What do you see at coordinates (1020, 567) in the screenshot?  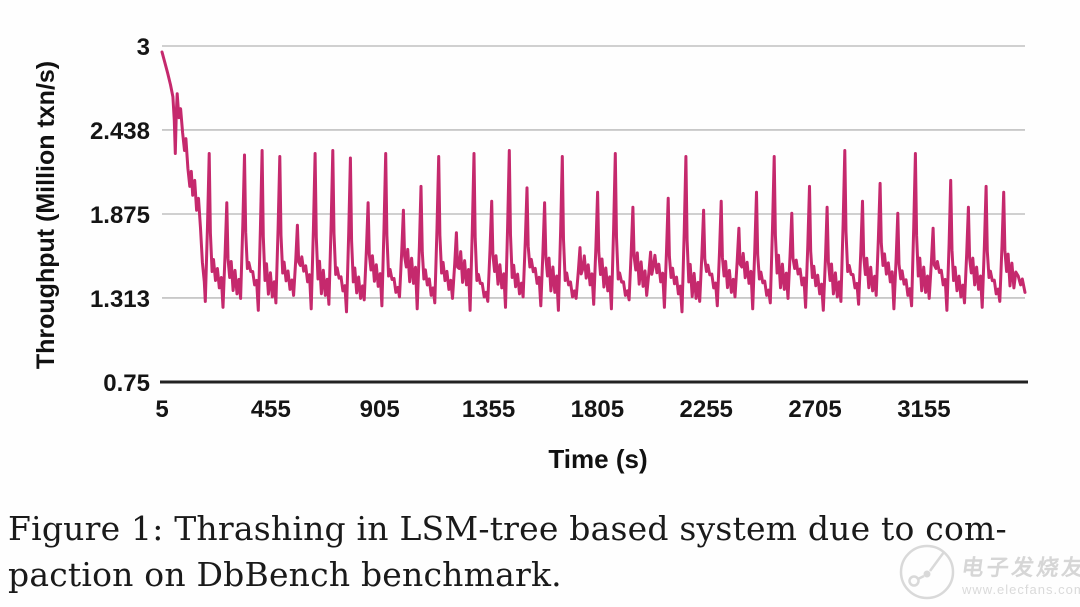 I see `watermark-brand-text: 电子发烧友` at bounding box center [1020, 567].